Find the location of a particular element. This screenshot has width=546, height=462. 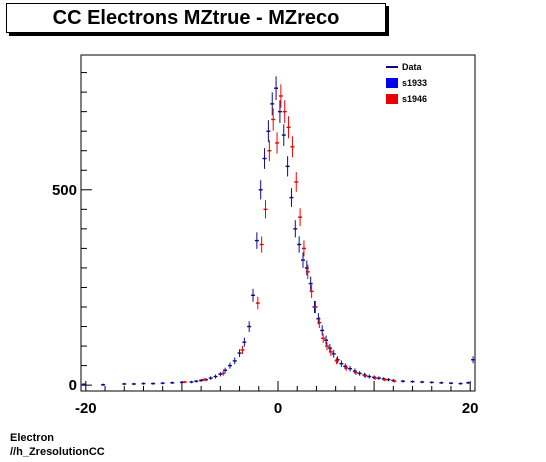

footer-line-2: //h_ZresolutionCC is located at coordinates (57, 452).